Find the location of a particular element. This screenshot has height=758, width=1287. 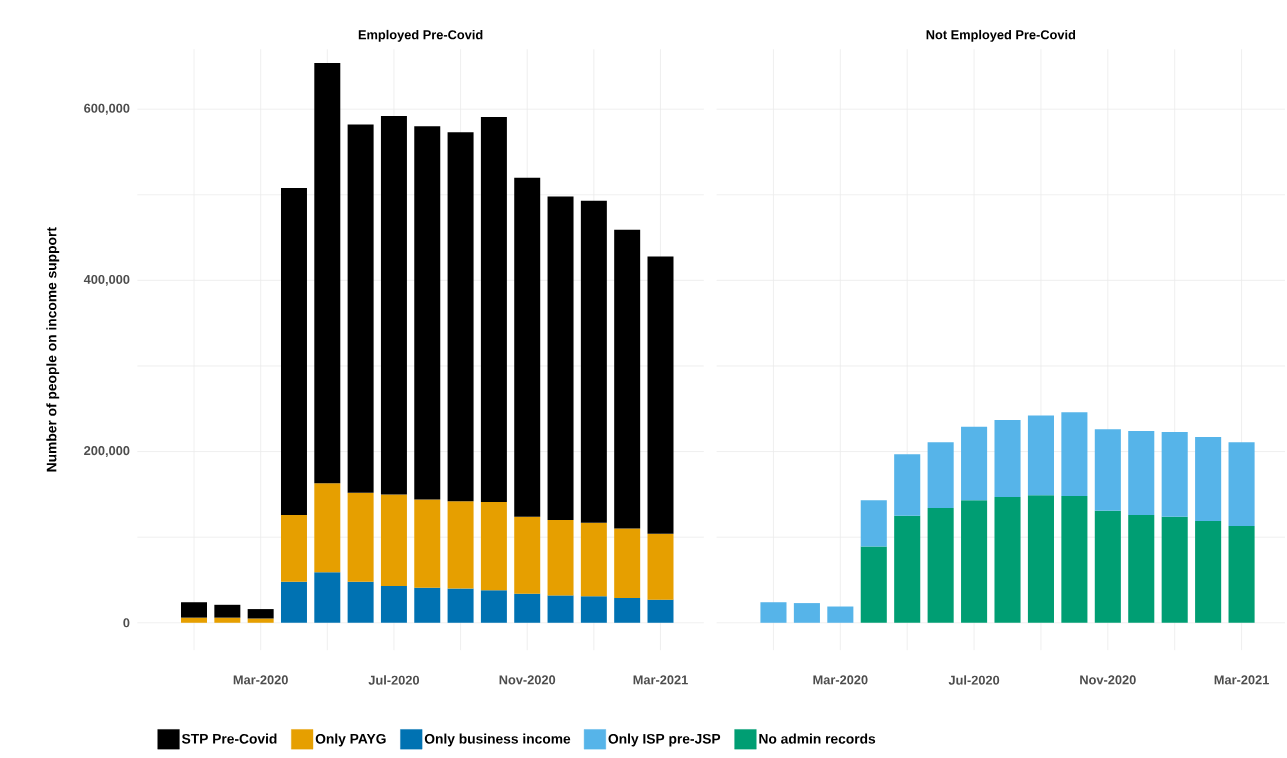

legend-label: STP Pre-Covid is located at coordinates (229, 738).